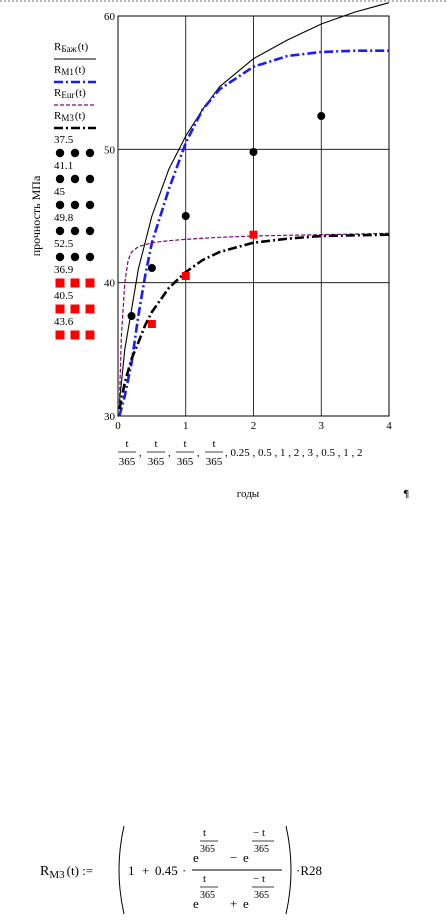  Describe the element at coordinates (131, 870) in the screenshot. I see `formula-one: 1` at that location.